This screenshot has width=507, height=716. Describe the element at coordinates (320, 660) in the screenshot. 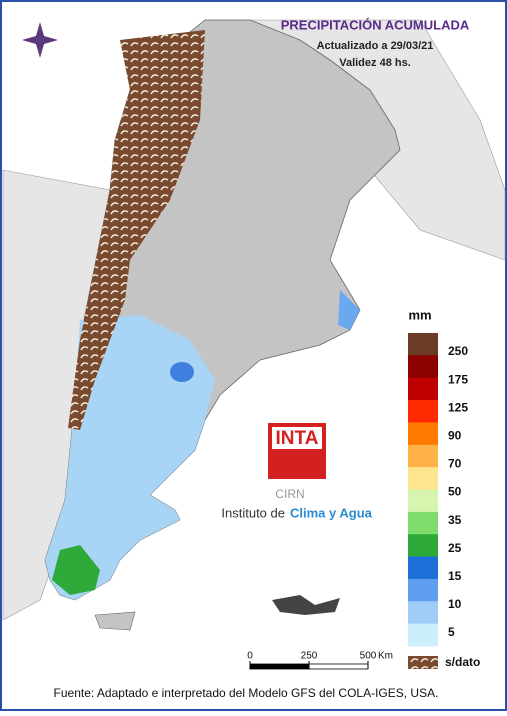

I see `scale-bar: 0 250 500 Km` at that location.